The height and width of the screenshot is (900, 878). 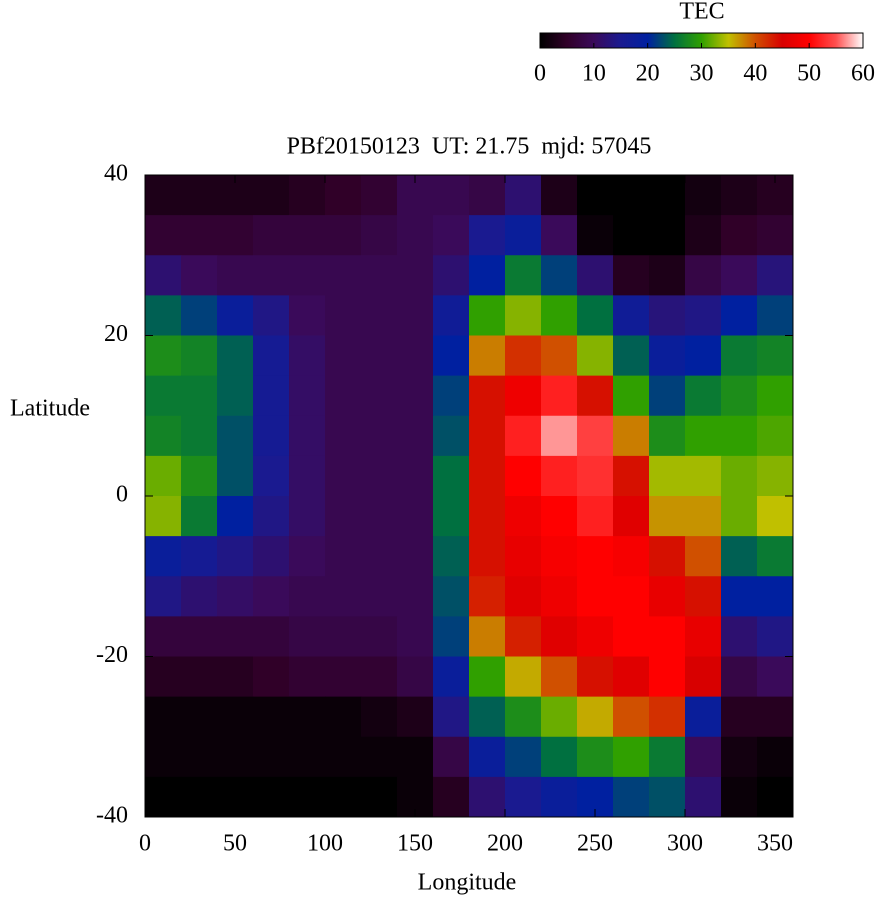 What do you see at coordinates (505, 844) in the screenshot?
I see `x-tick-label: 200` at bounding box center [505, 844].